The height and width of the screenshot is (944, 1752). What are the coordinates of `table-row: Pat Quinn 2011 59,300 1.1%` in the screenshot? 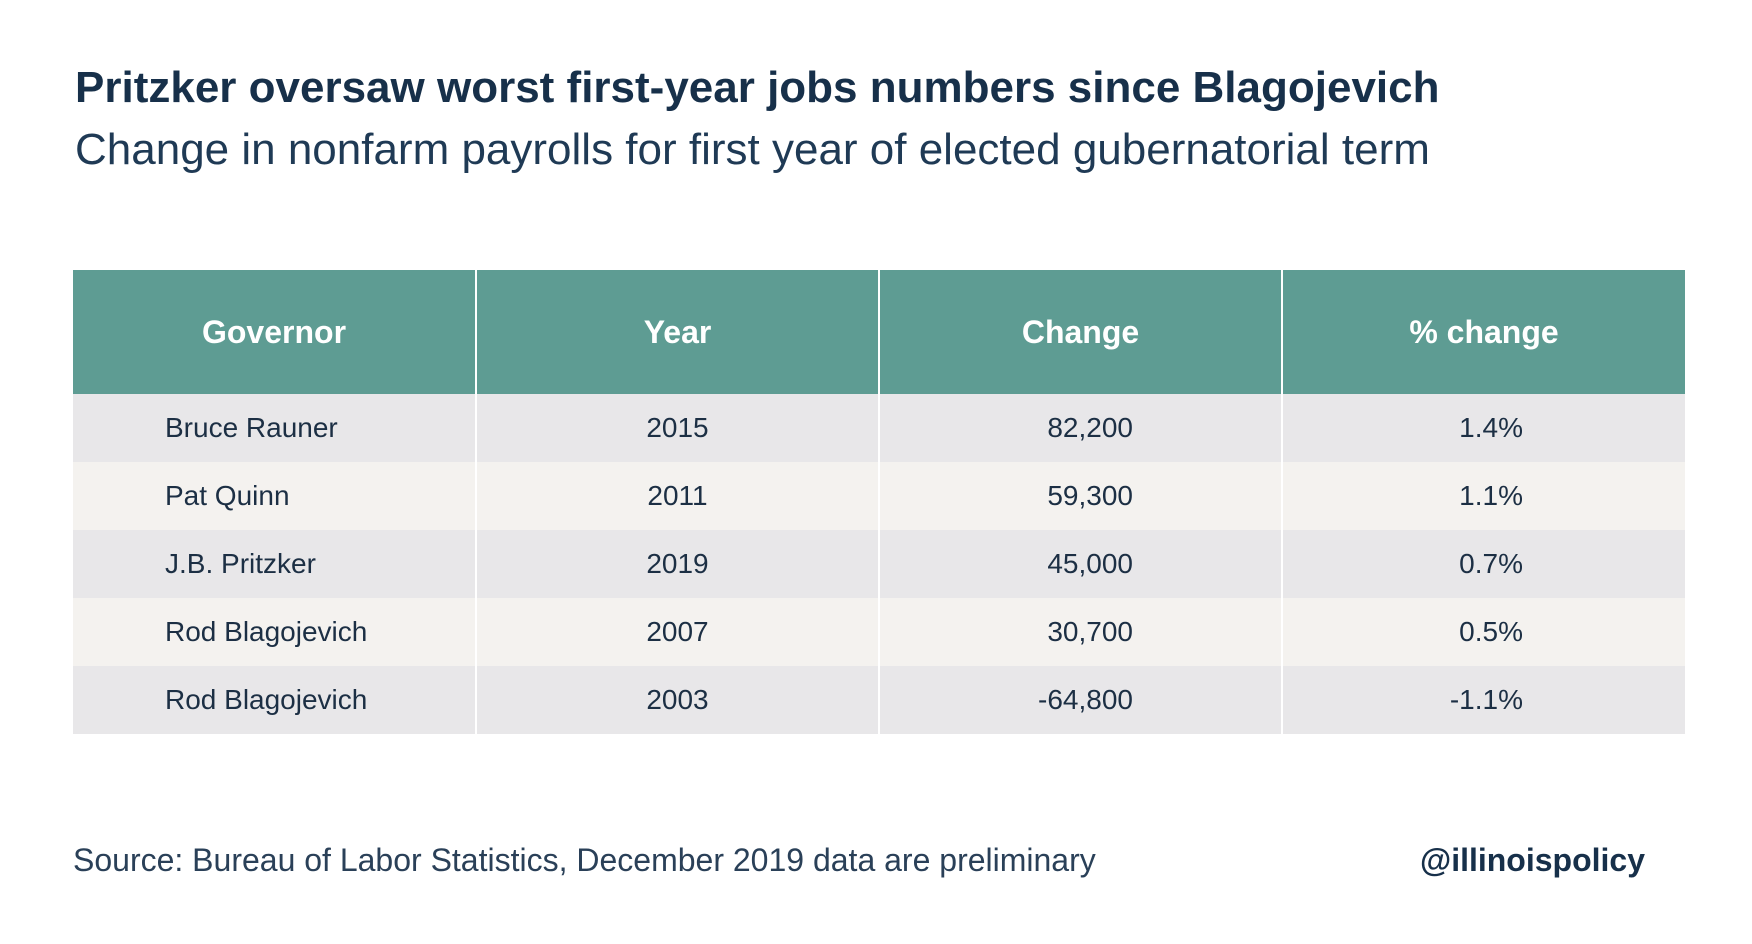 It's located at (879, 496).